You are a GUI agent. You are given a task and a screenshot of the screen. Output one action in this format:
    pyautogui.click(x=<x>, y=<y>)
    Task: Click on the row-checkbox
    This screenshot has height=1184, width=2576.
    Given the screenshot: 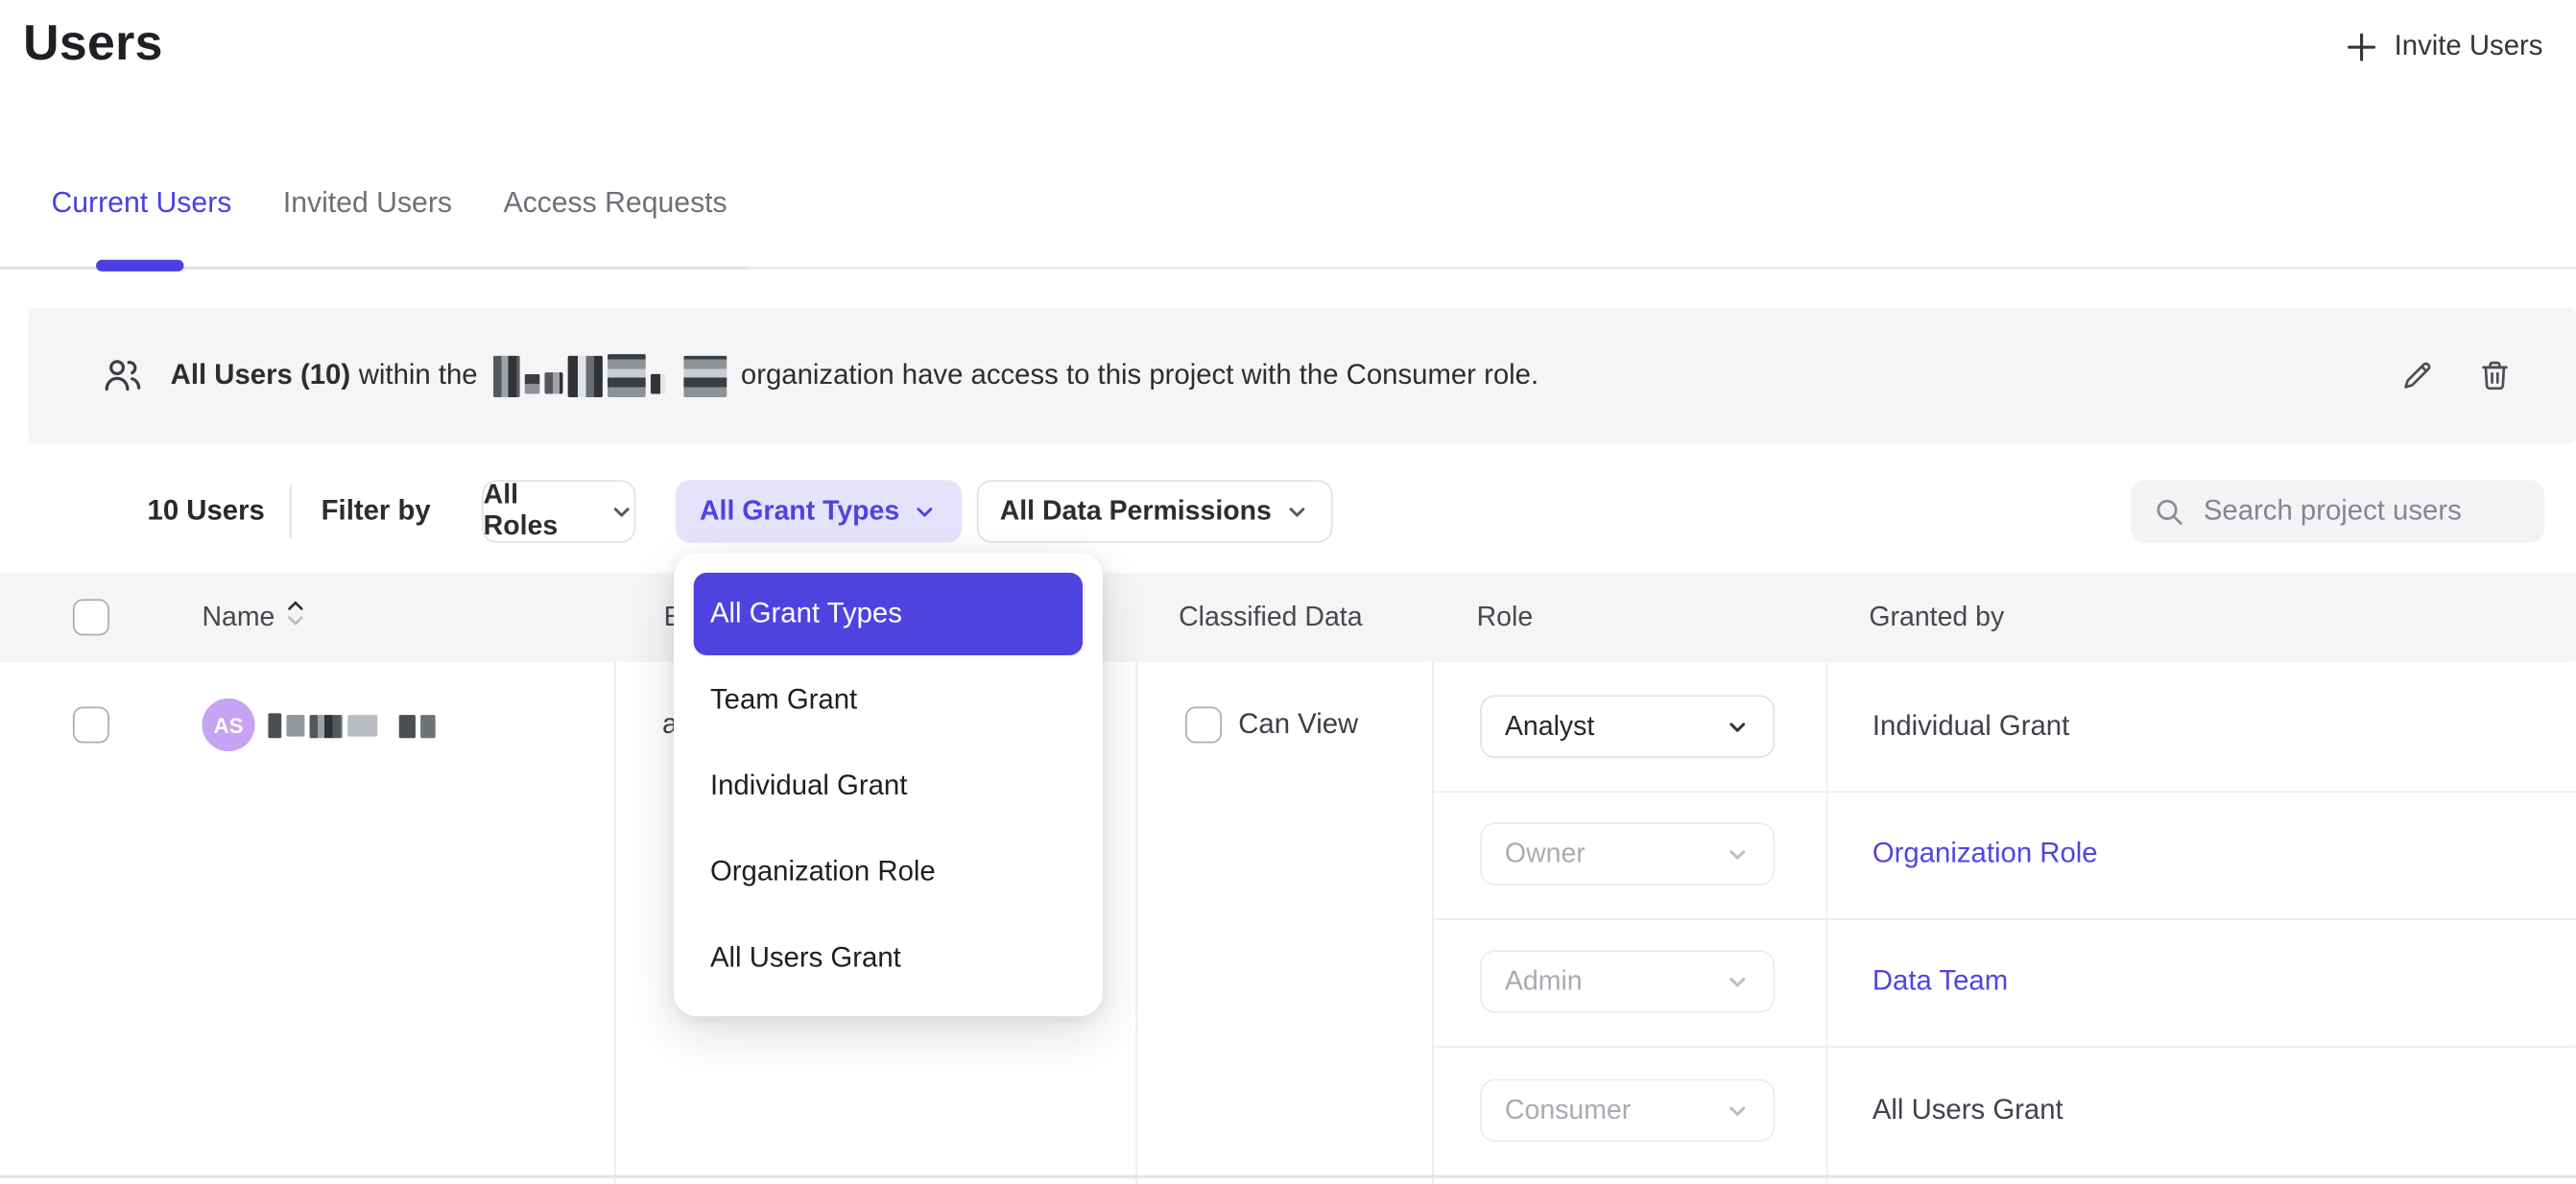 What is the action you would take?
    pyautogui.click(x=90, y=725)
    